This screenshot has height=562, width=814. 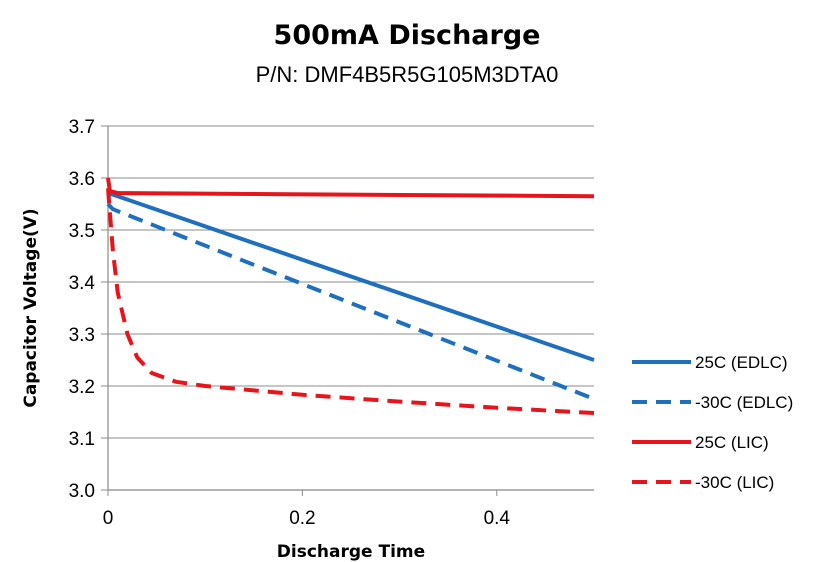 What do you see at coordinates (302, 518) in the screenshot?
I see `x-tick-label: 0.2` at bounding box center [302, 518].